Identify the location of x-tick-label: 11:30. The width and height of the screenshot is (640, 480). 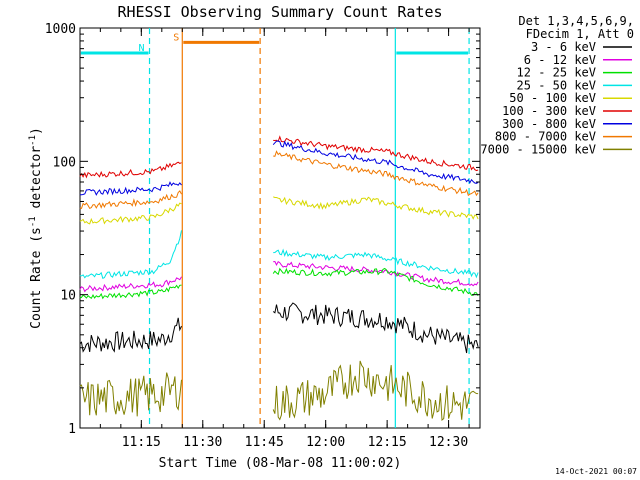
(202, 442).